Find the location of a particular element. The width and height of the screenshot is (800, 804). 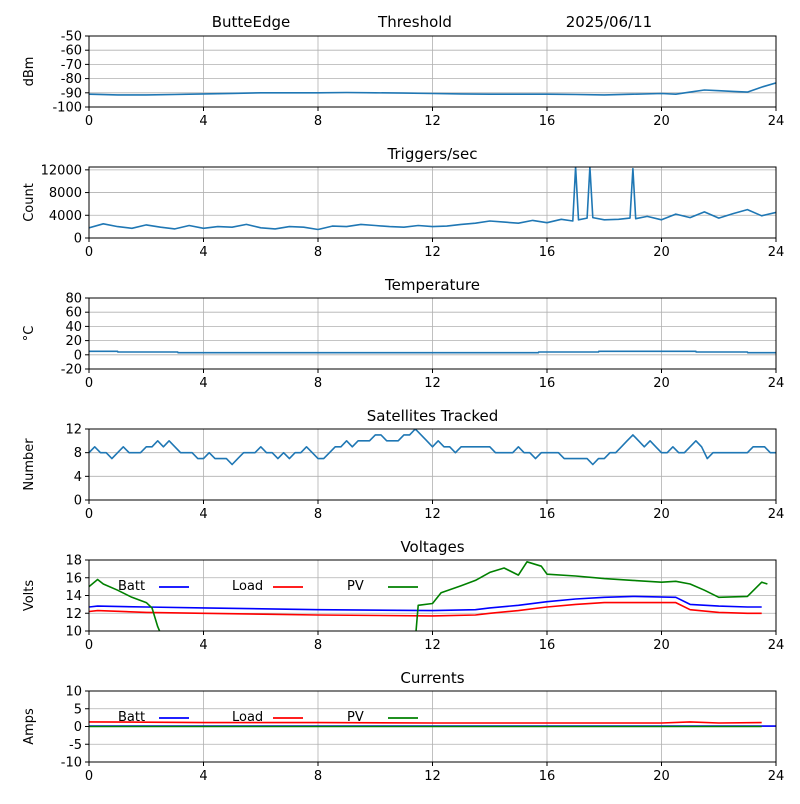

y-tick-label: 16 is located at coordinates (73, 578).